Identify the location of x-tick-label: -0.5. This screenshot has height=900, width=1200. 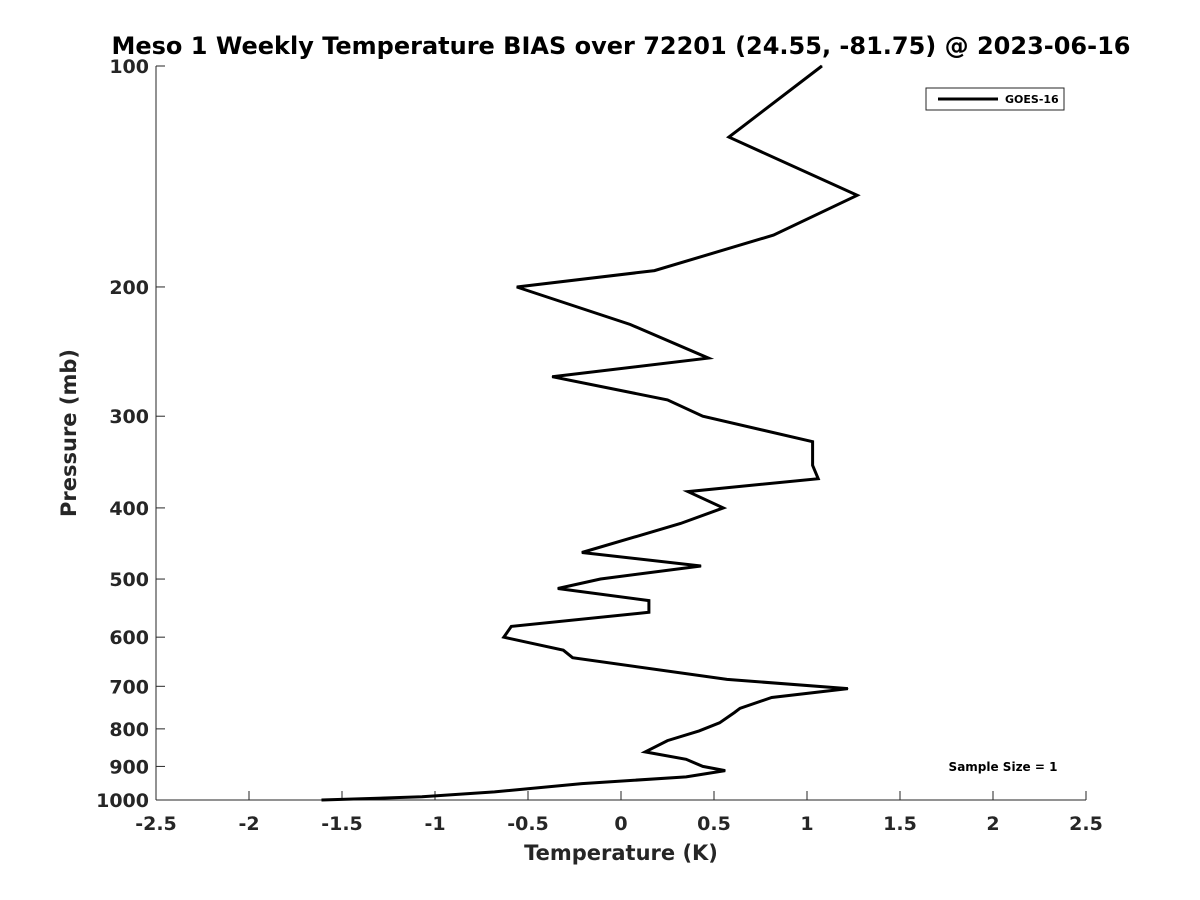
(528, 824).